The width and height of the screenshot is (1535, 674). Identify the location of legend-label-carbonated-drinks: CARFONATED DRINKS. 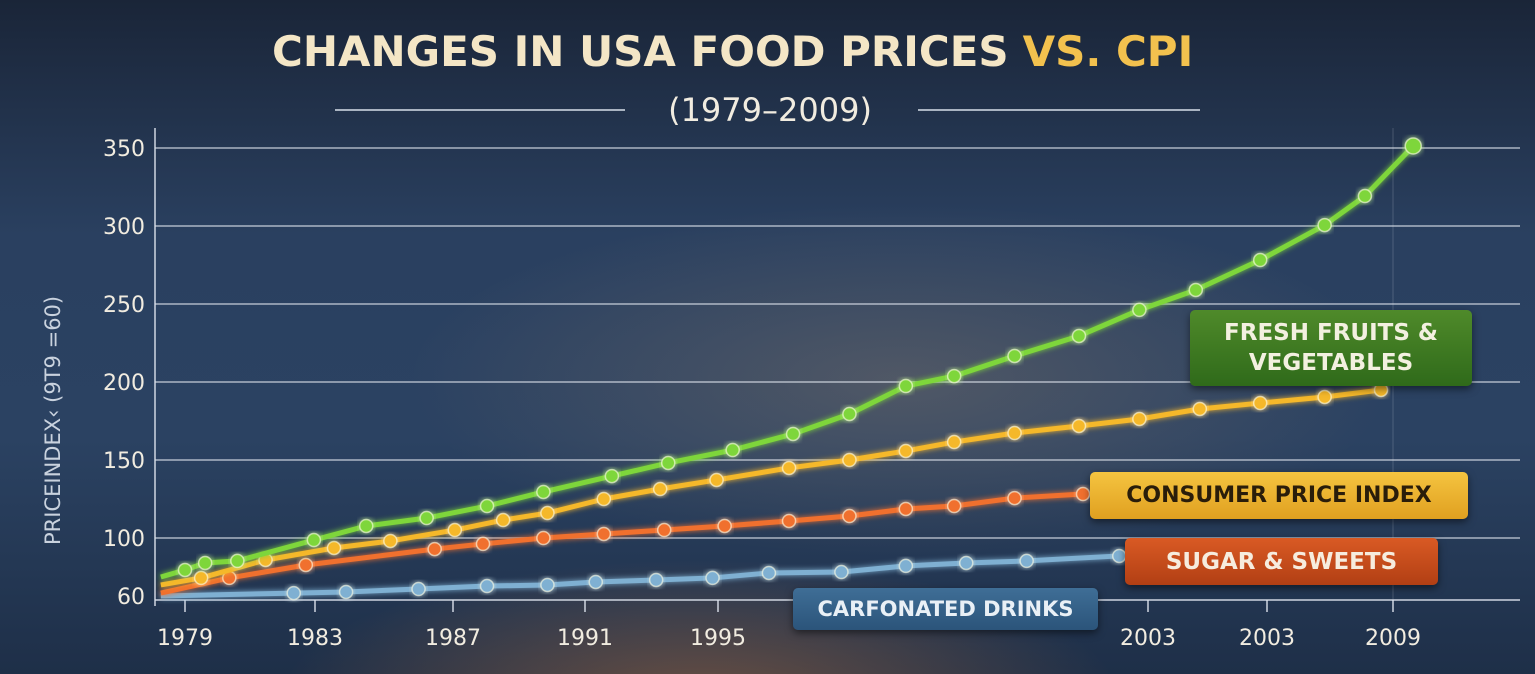
(945, 609).